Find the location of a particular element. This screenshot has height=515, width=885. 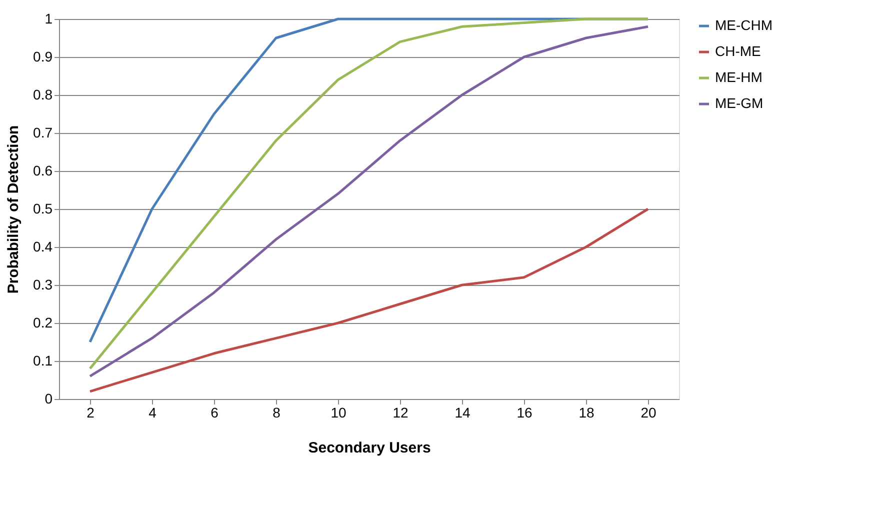

y-tick-label: 0.4 is located at coordinates (43, 246).